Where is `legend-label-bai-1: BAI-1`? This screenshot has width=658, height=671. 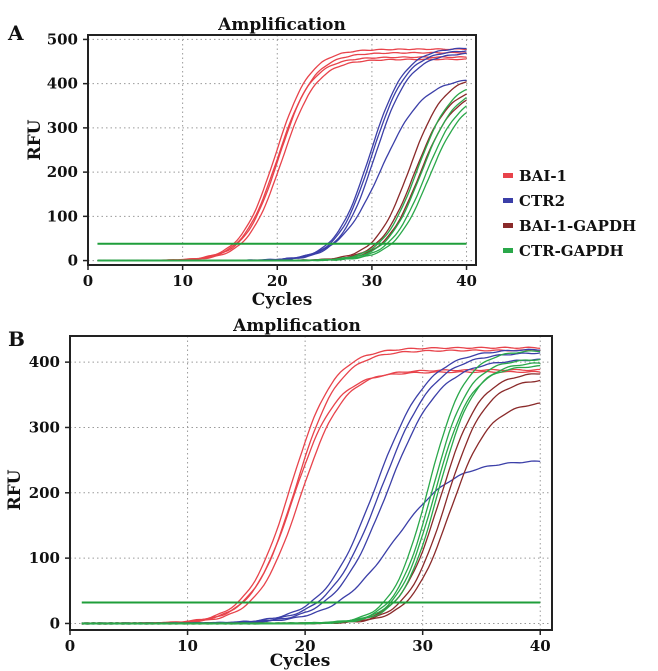
legend-label-bai-1: BAI-1 is located at coordinates (543, 176).